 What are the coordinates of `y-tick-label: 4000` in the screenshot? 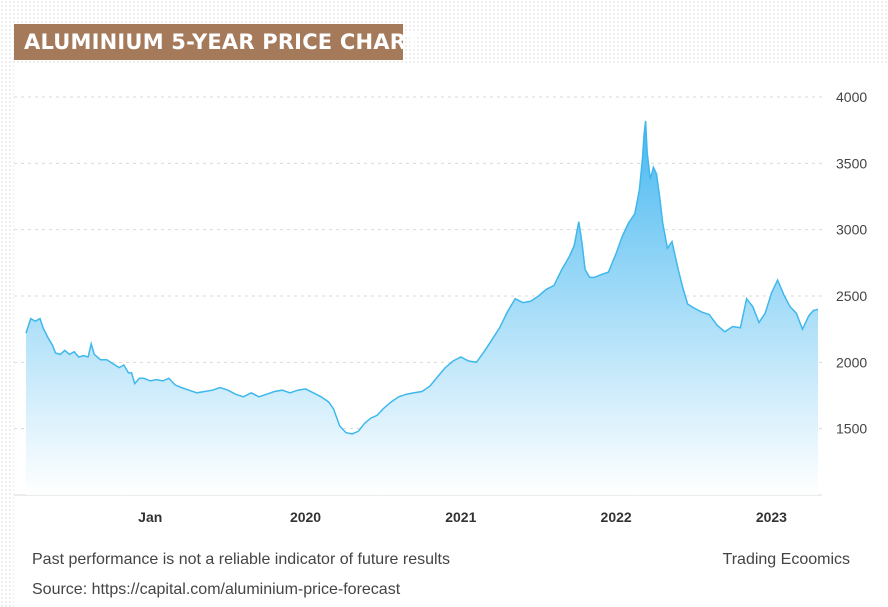 It's located at (851, 97).